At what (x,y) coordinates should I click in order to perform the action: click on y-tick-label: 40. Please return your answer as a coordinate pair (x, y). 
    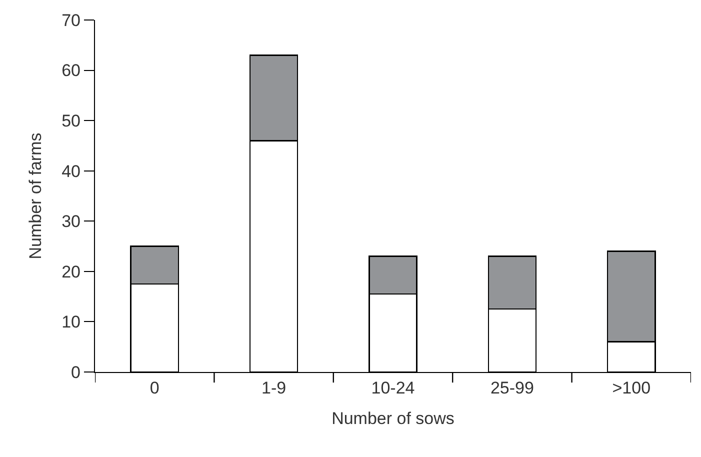
    Looking at the image, I should click on (71, 171).